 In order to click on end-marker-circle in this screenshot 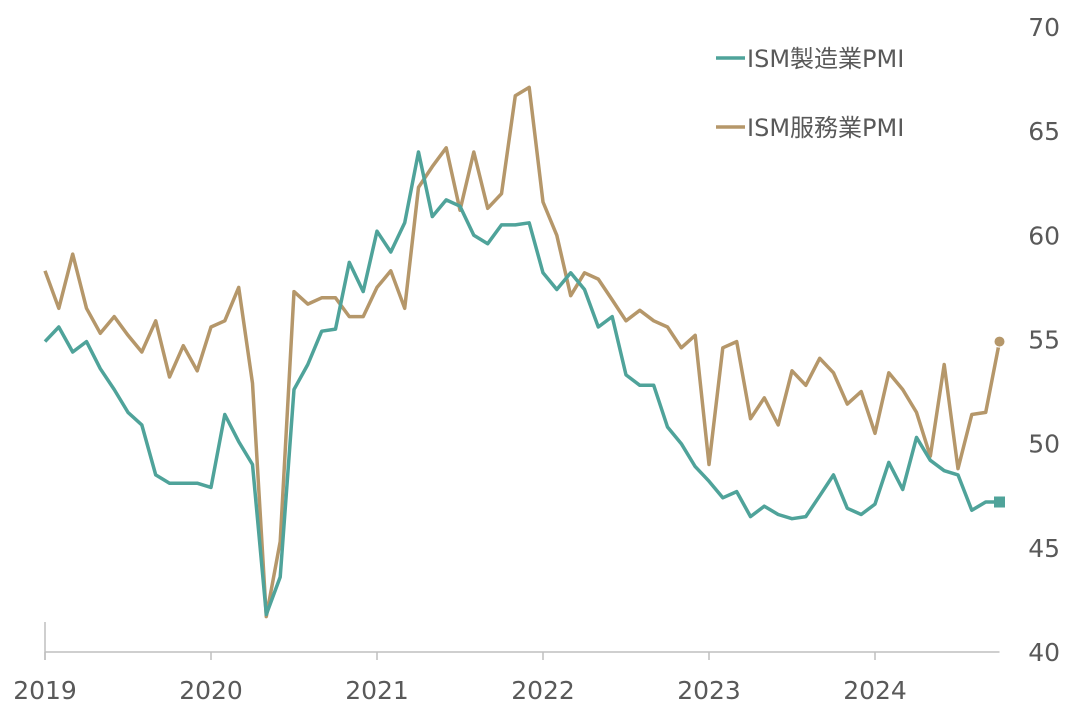, I will do `click(999, 341)`.